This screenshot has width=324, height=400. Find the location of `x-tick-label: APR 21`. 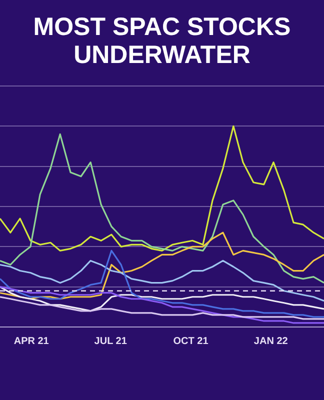

x-tick-label: APR 21 is located at coordinates (32, 341).